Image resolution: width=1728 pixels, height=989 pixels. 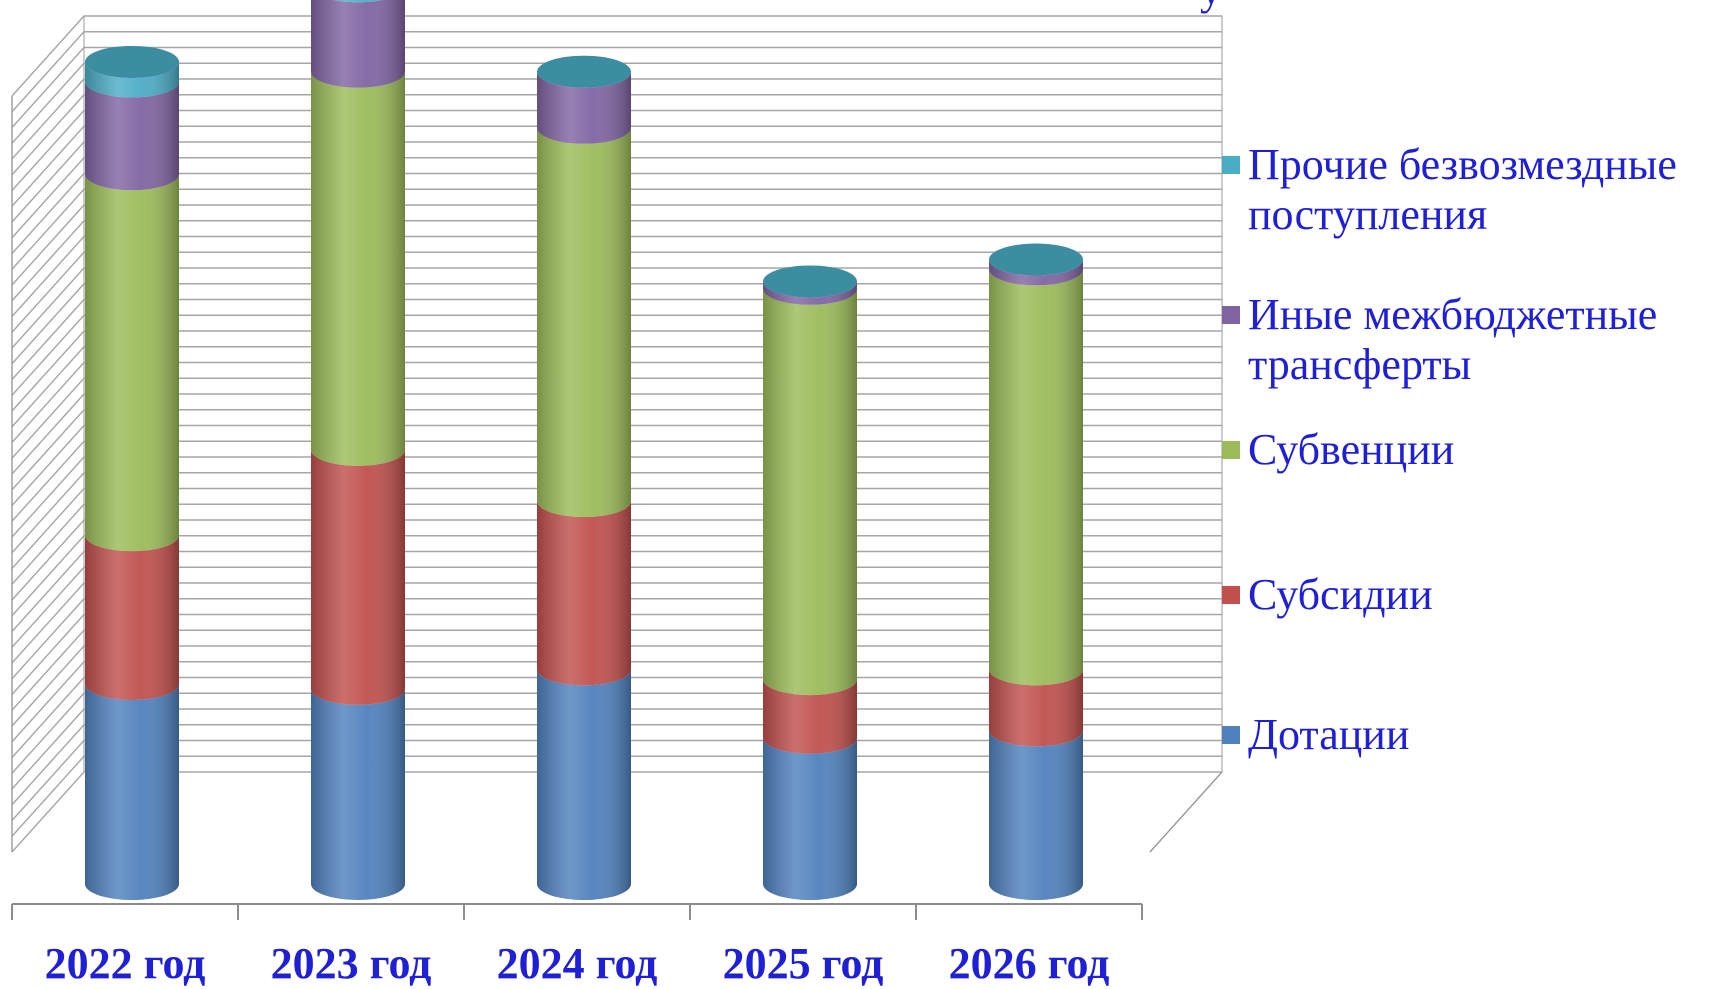 I want to click on legend-item: Субсидии, so click(x=1470, y=595).